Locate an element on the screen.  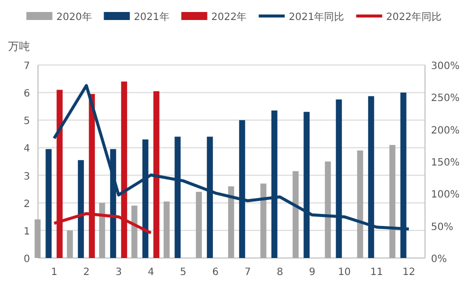
x-tick-label: 7 is located at coordinates (247, 272).